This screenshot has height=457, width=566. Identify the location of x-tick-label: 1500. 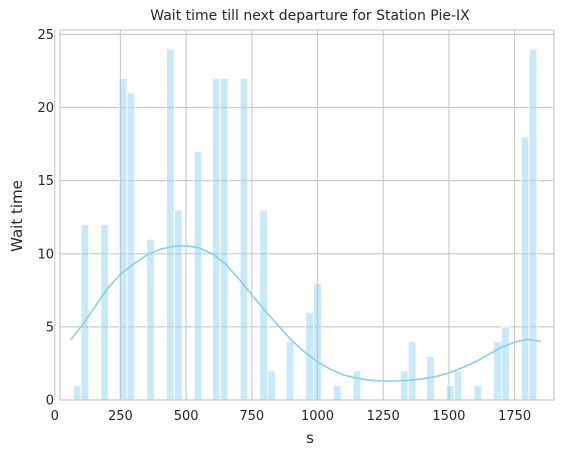
(448, 416).